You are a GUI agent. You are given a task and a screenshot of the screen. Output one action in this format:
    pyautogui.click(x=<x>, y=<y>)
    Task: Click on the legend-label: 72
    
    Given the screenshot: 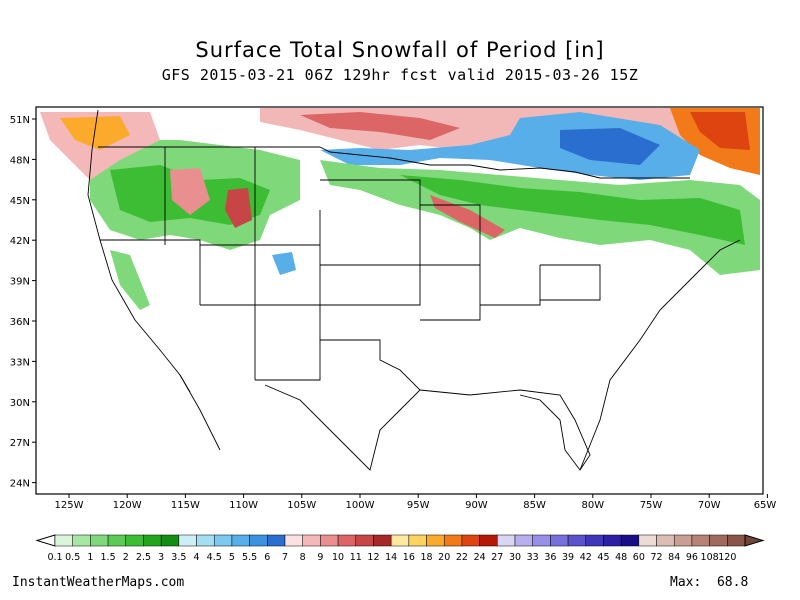 What is the action you would take?
    pyautogui.click(x=656, y=557)
    